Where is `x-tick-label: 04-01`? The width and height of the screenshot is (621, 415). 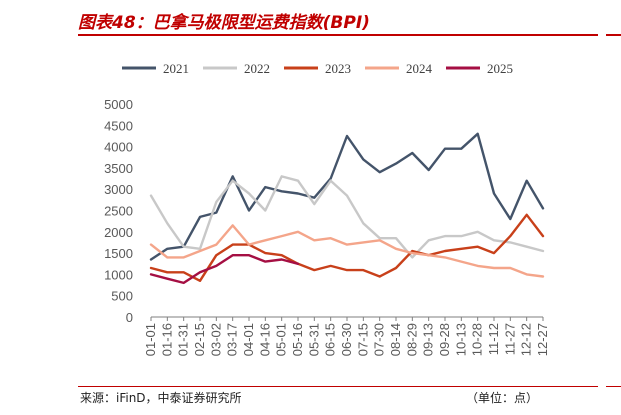 x-tick-label: 04-01 is located at coordinates (248, 339).